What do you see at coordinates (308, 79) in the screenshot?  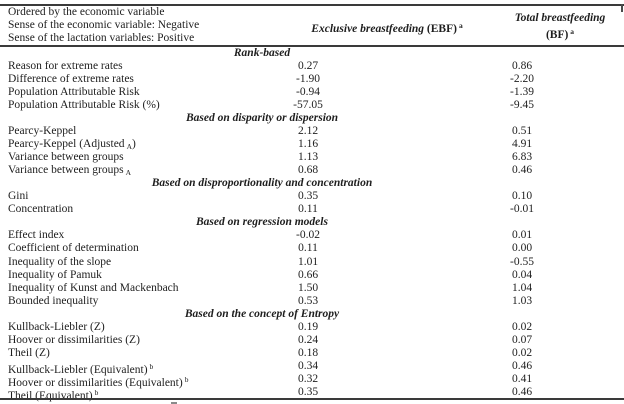 I see `ebf-value: -1.90` at bounding box center [308, 79].